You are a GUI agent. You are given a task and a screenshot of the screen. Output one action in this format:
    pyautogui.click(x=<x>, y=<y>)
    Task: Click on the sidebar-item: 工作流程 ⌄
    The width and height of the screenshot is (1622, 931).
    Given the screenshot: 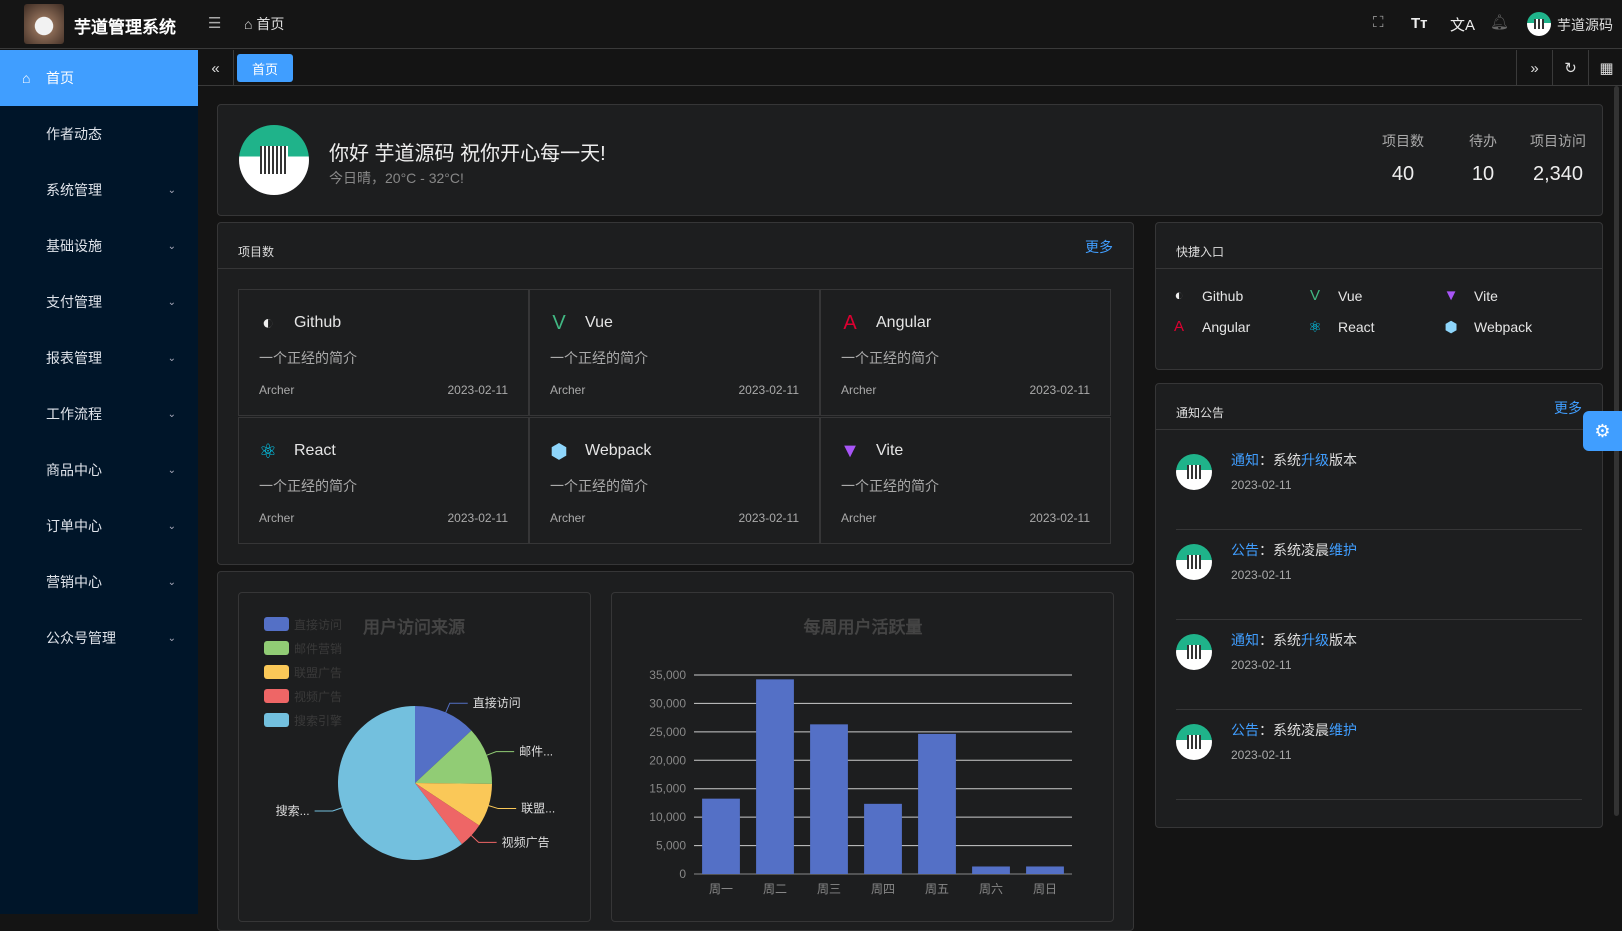 What is the action you would take?
    pyautogui.click(x=99, y=414)
    